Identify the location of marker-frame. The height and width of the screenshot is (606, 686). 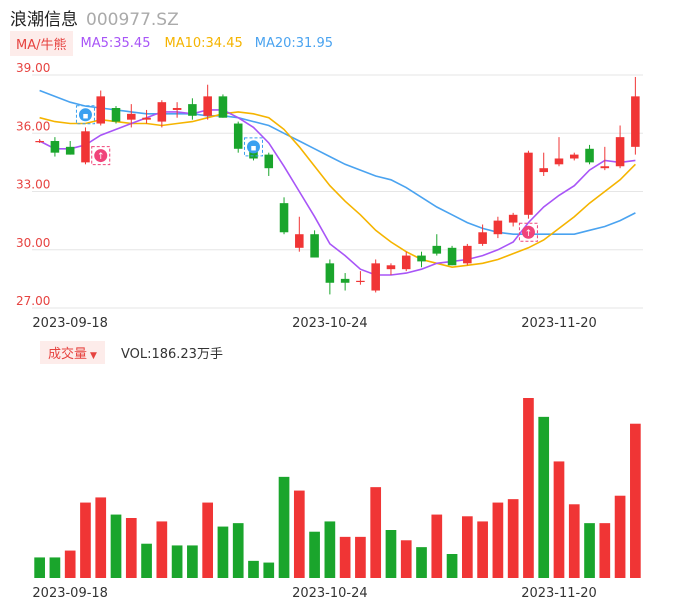
(253, 147).